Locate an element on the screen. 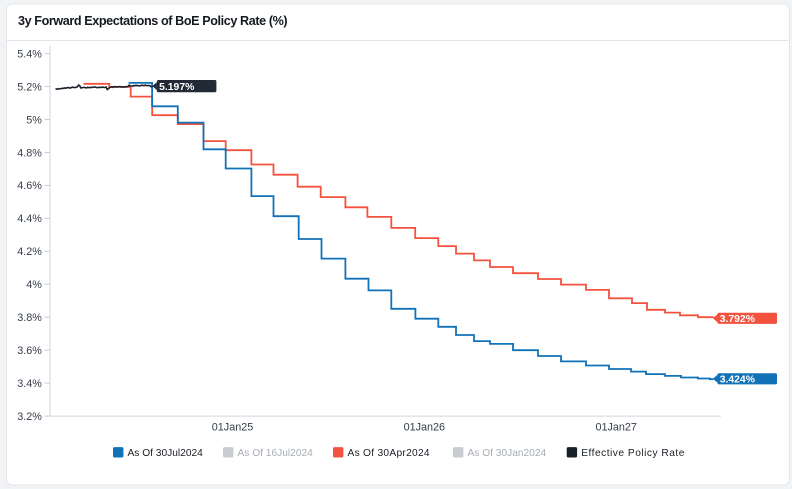 This screenshot has width=792, height=489. svg-text: 5% is located at coordinates (34, 120).